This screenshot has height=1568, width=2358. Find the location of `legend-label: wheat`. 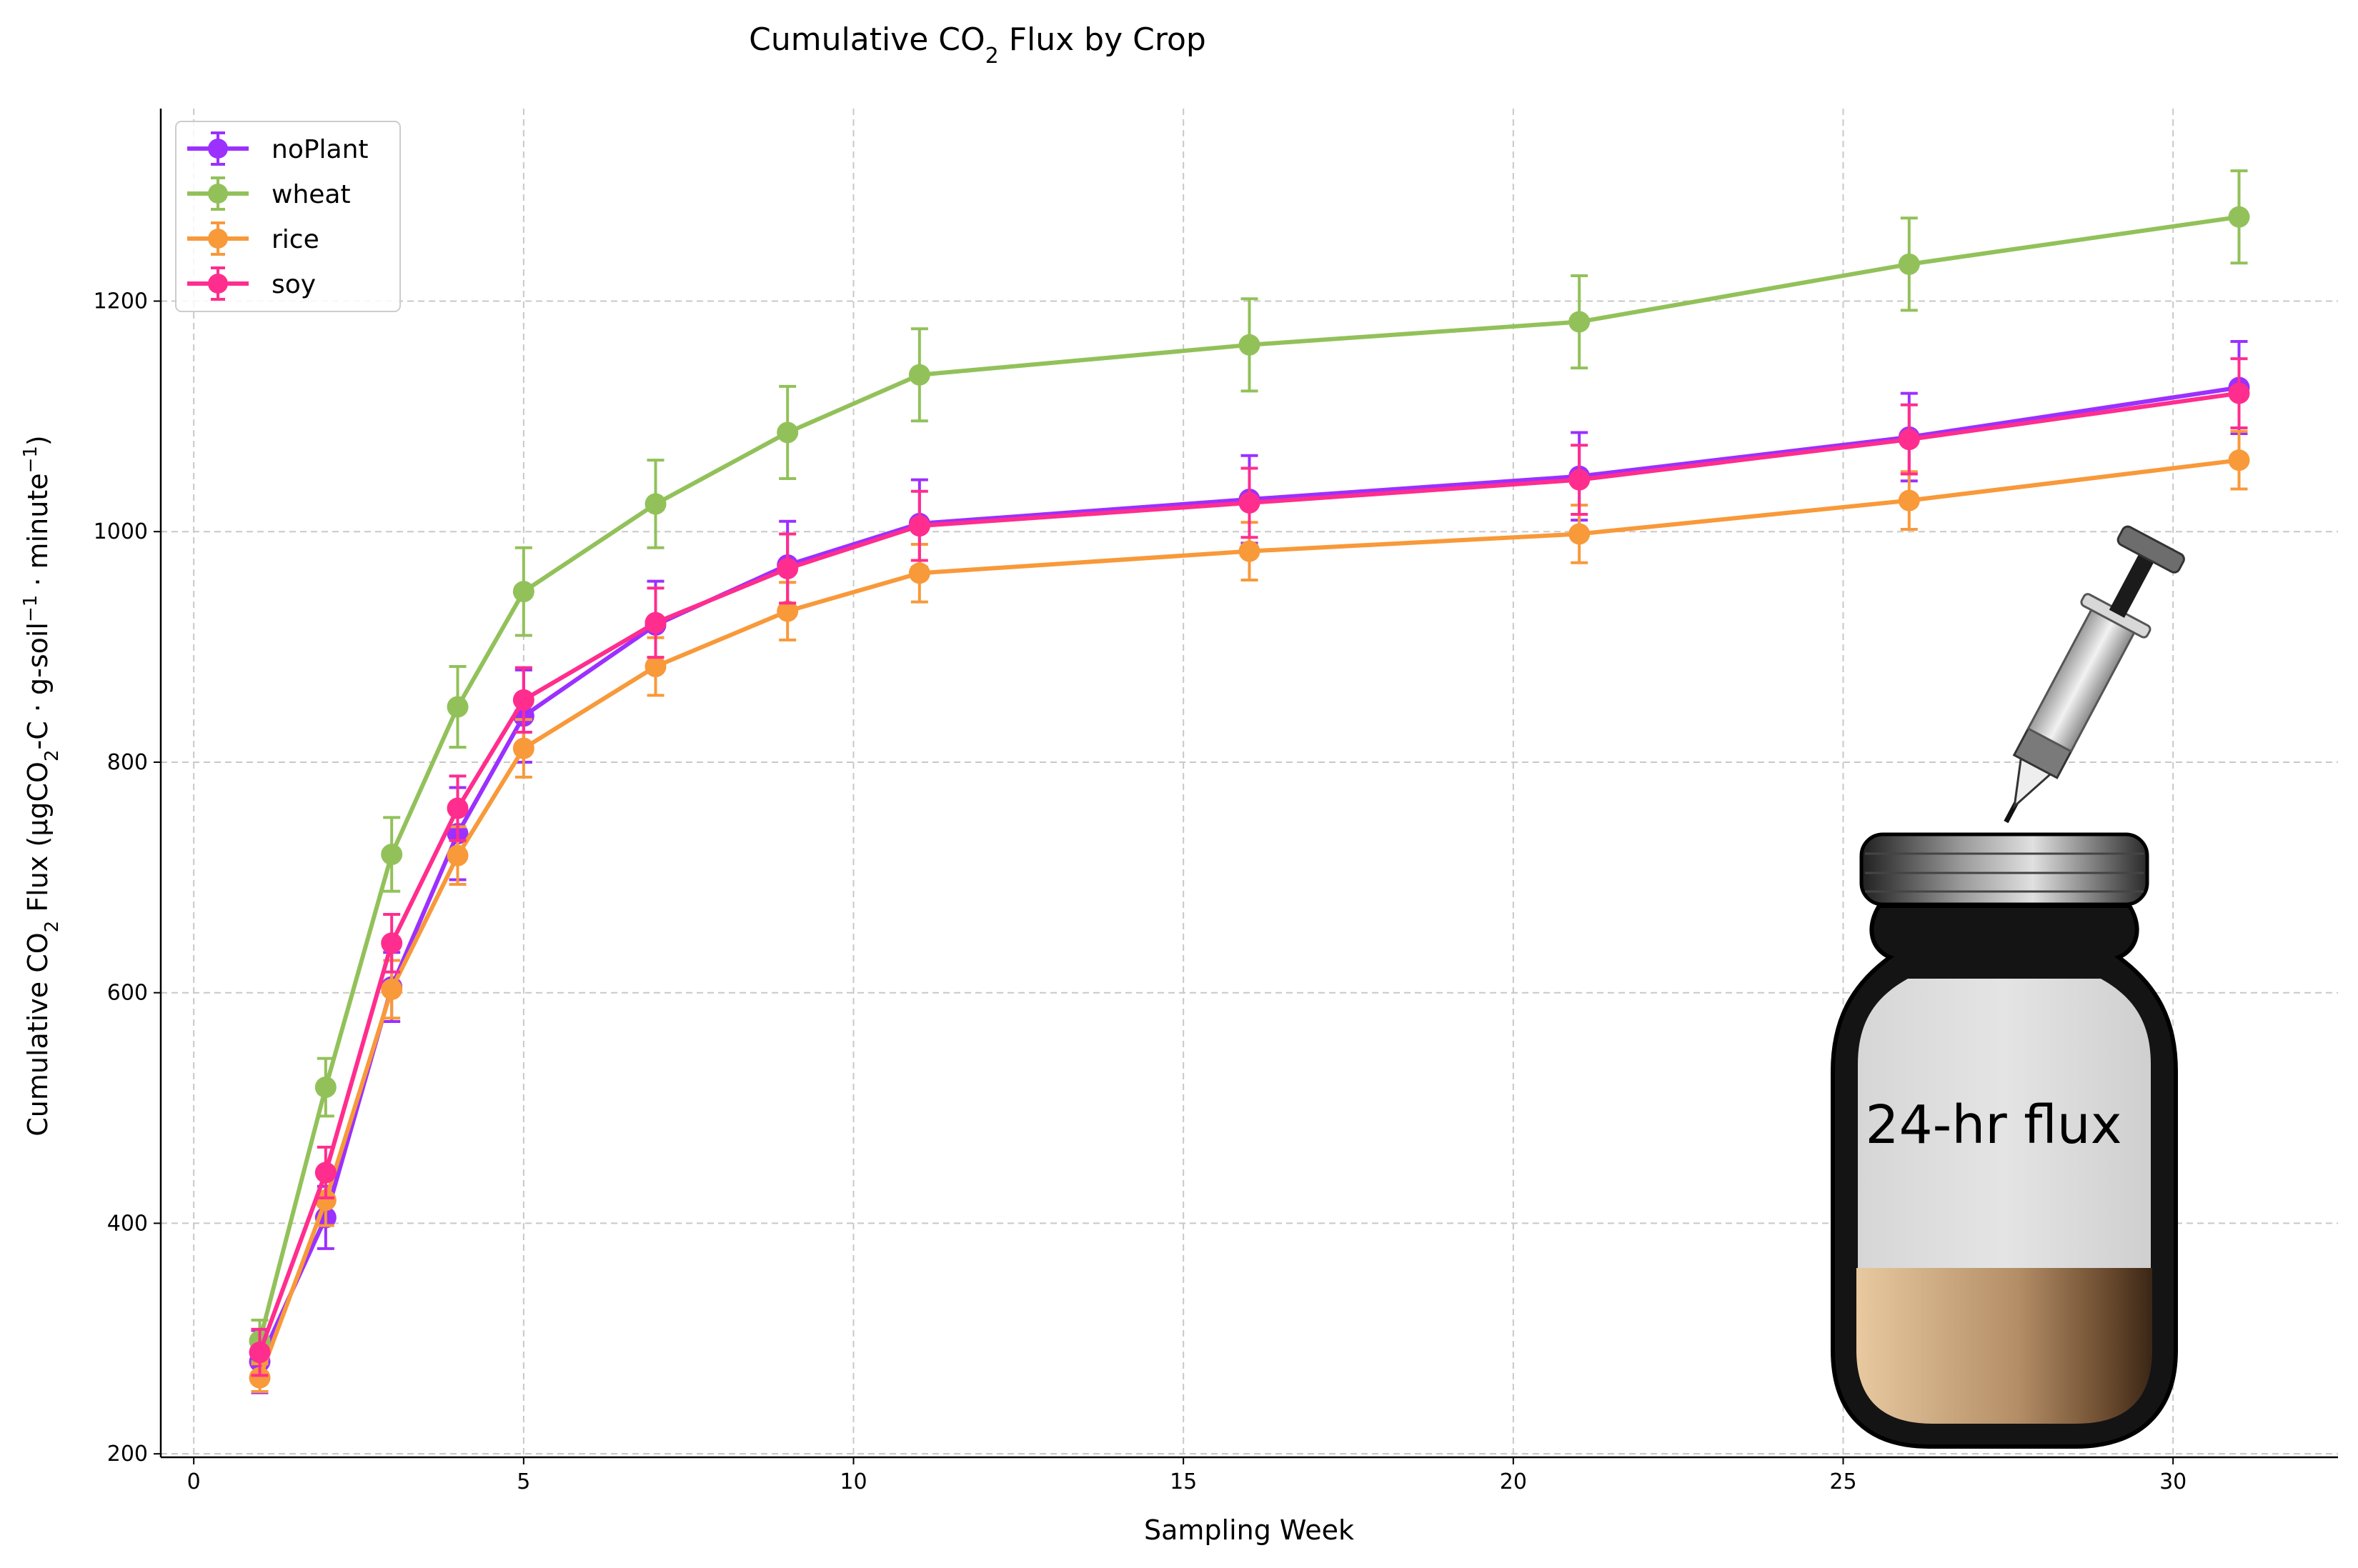

legend-label: wheat is located at coordinates (311, 194).